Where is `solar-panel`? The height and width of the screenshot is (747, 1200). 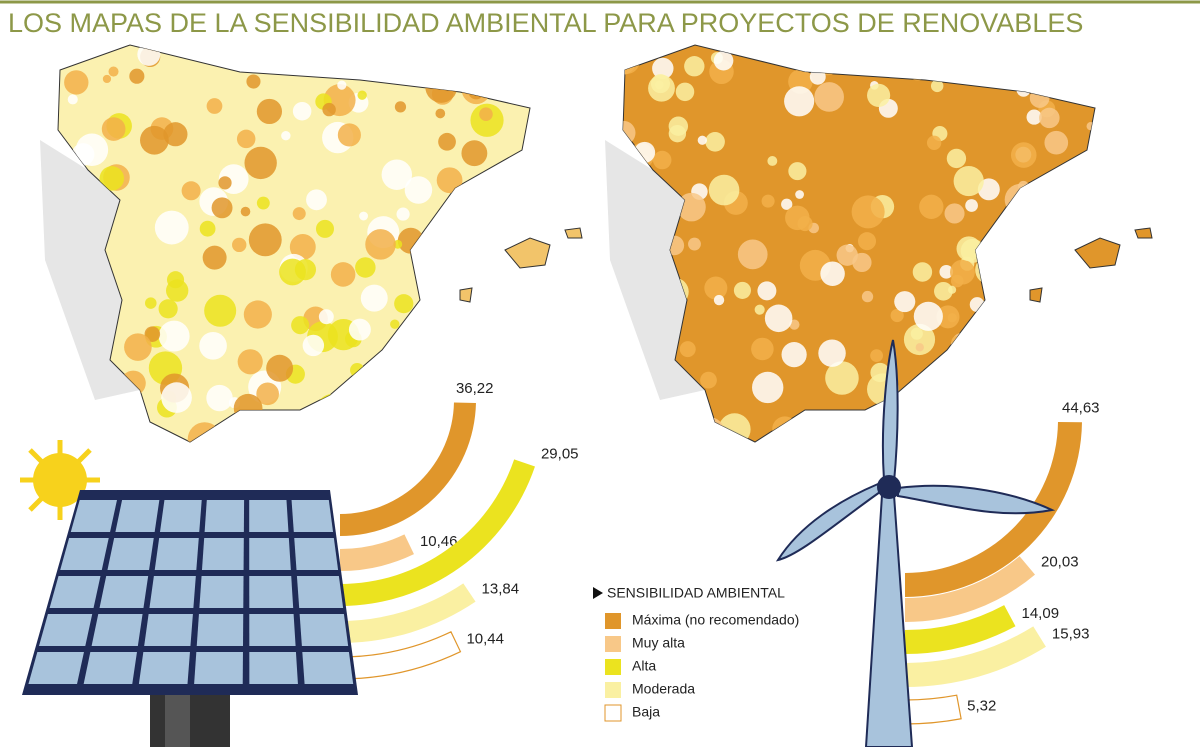
solar-panel is located at coordinates (190, 618).